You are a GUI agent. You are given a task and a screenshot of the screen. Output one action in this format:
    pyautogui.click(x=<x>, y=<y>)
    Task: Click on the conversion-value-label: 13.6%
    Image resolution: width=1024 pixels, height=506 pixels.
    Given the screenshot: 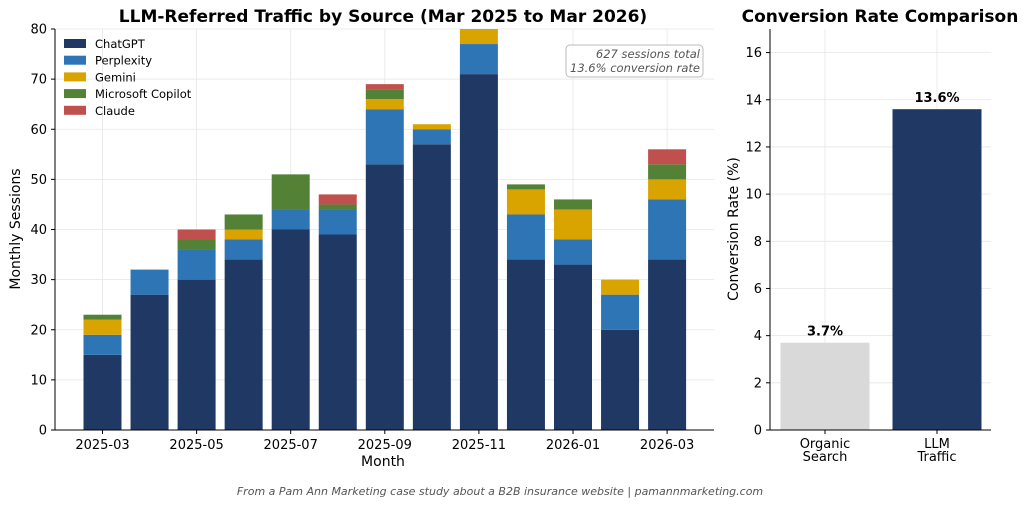 What is the action you would take?
    pyautogui.click(x=936, y=98)
    